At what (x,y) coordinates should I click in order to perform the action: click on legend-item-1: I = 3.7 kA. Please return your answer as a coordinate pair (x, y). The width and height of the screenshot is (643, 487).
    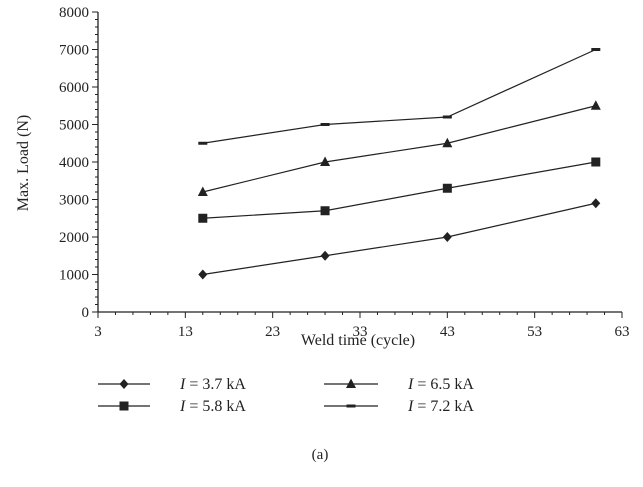
    Looking at the image, I should click on (172, 384).